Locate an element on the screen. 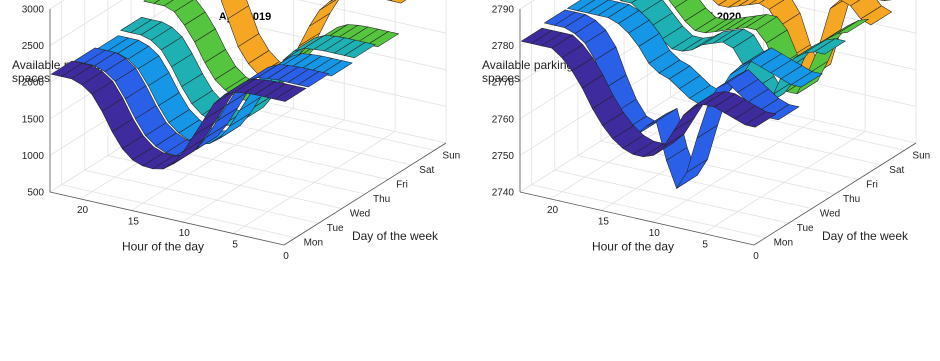  z-tick-label: 2740 is located at coordinates (503, 193).